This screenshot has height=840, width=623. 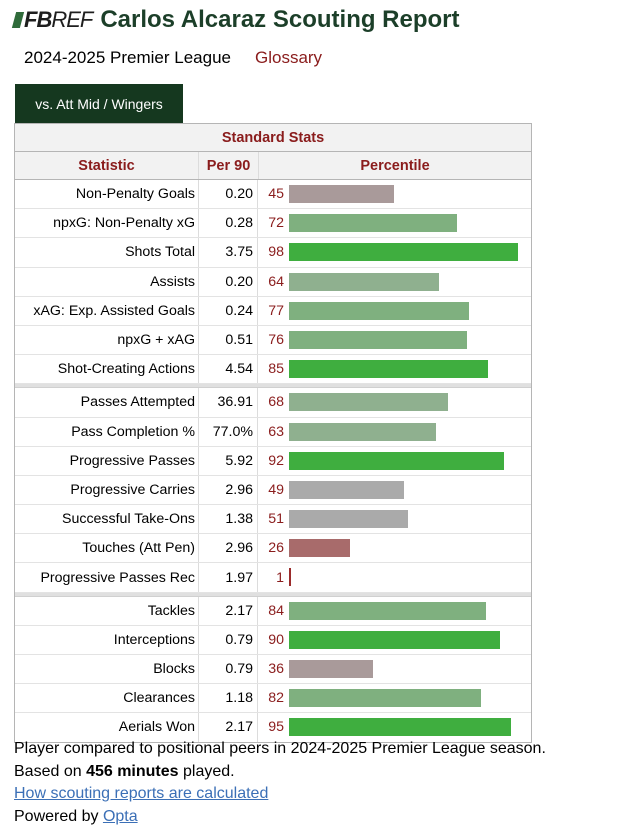 I want to click on percentile-value: 1, so click(x=280, y=577).